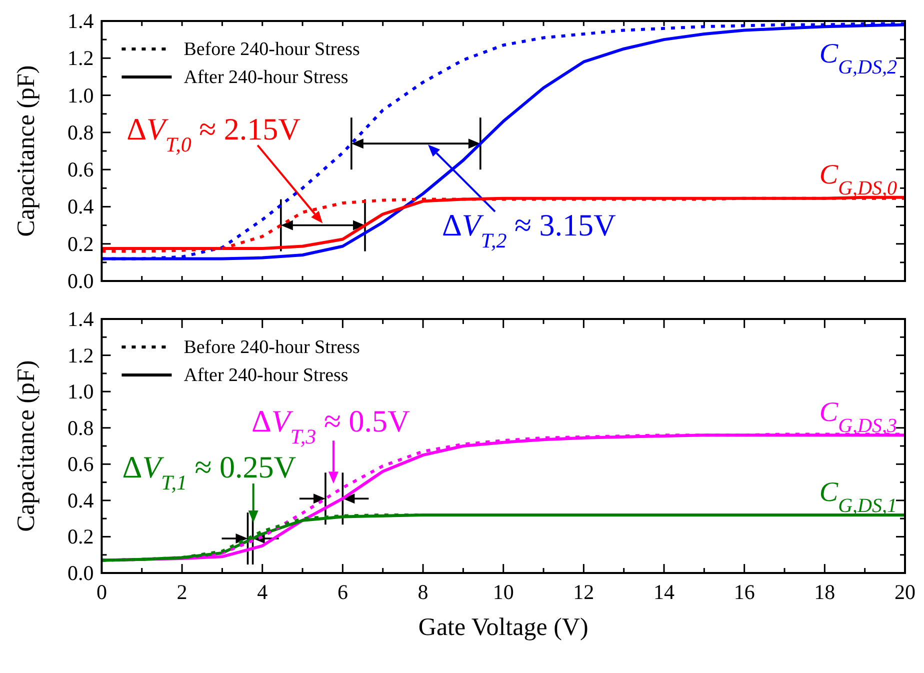 This screenshot has width=924, height=673. I want to click on annotation: ΔV$_{T,3}$ ≈ 0.5V, so click(330, 426).